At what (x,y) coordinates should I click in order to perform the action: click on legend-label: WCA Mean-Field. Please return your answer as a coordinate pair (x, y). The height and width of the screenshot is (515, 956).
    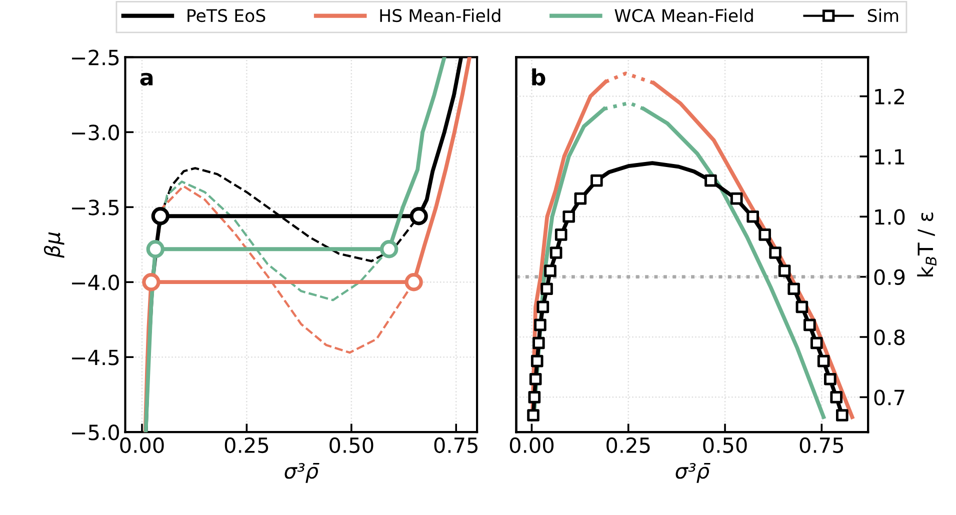
    Looking at the image, I should click on (683, 15).